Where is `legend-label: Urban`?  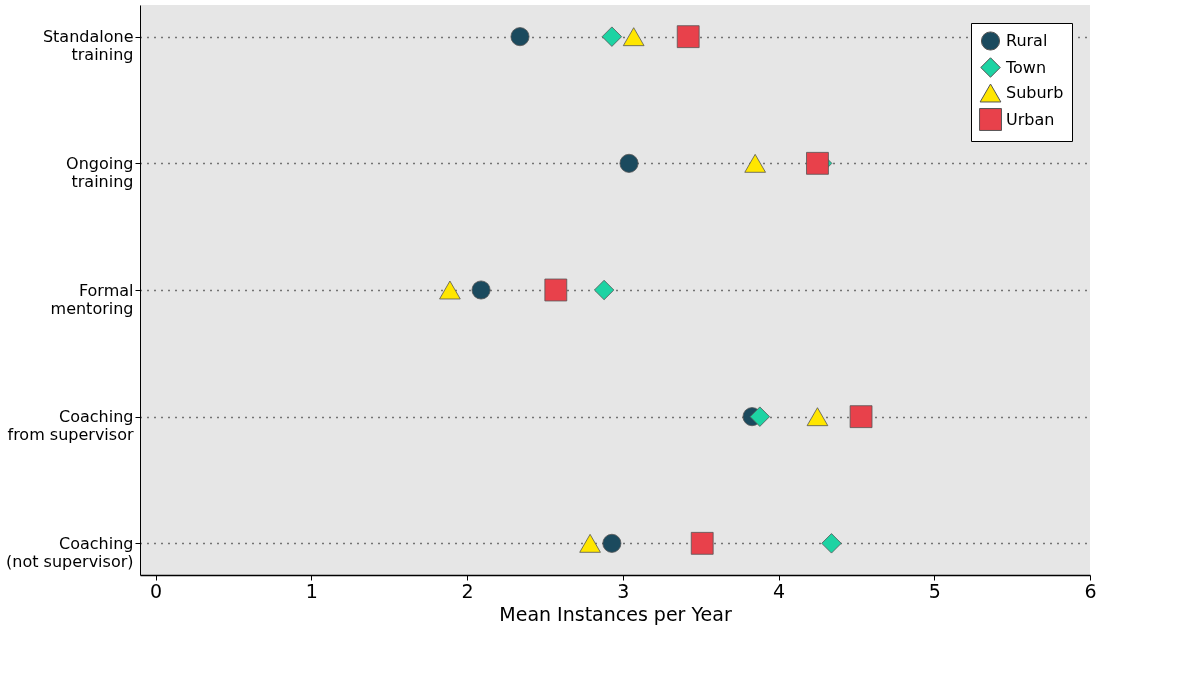
legend-label: Urban is located at coordinates (1030, 119).